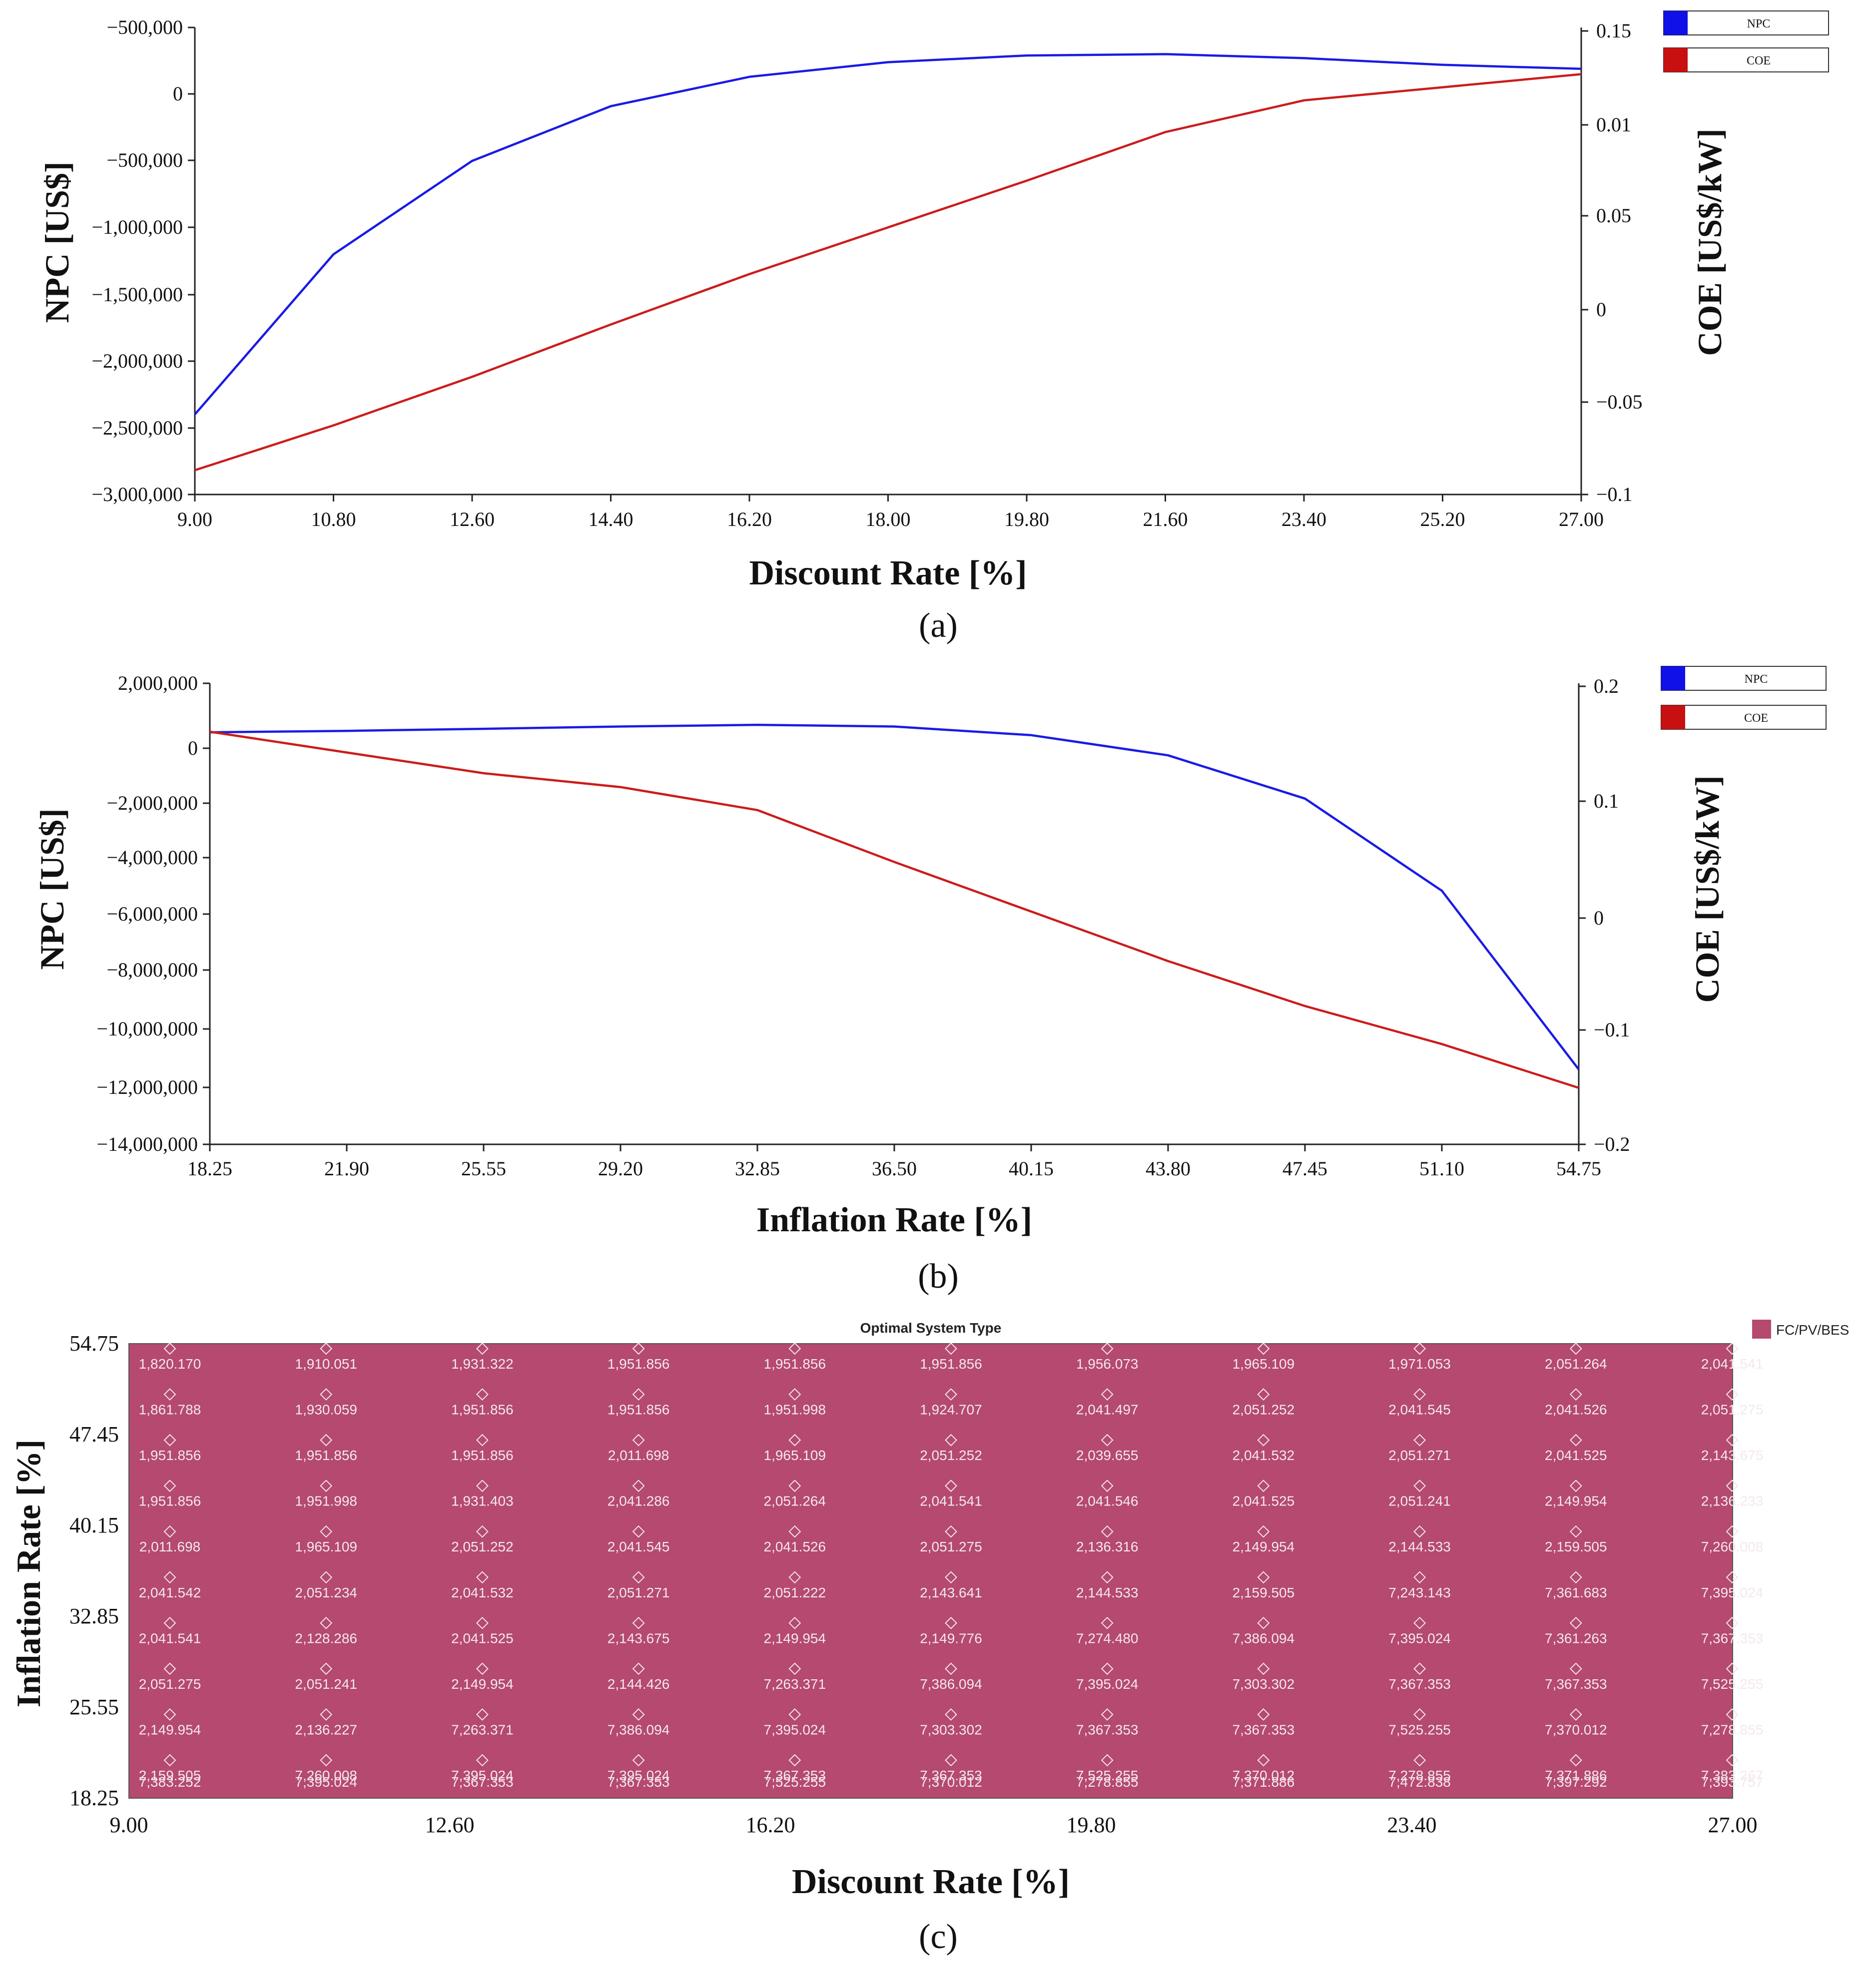  What do you see at coordinates (1613, 124) in the screenshot?
I see `y2-tick-label: 0.01` at bounding box center [1613, 124].